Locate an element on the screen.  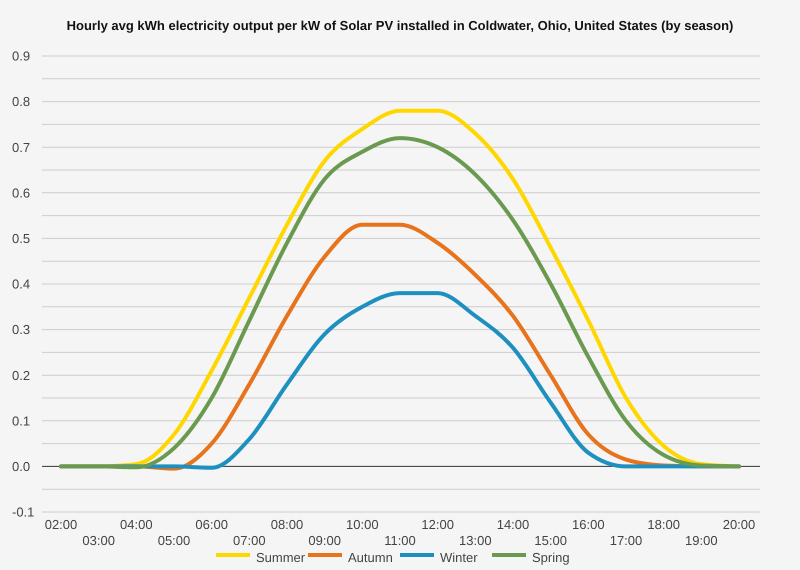
x-tick-label: 08:00 is located at coordinates (287, 524).